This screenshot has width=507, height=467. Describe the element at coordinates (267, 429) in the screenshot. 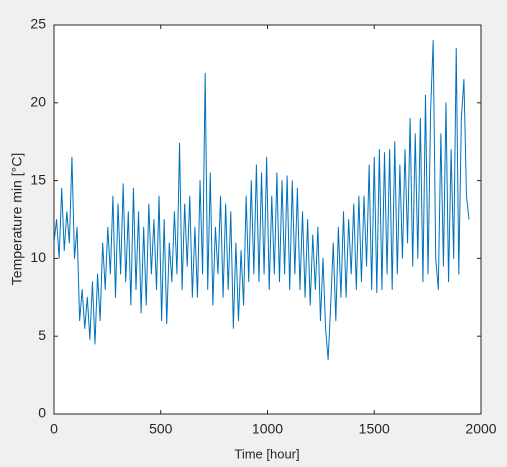

I see `x-tick-label: 1000` at that location.